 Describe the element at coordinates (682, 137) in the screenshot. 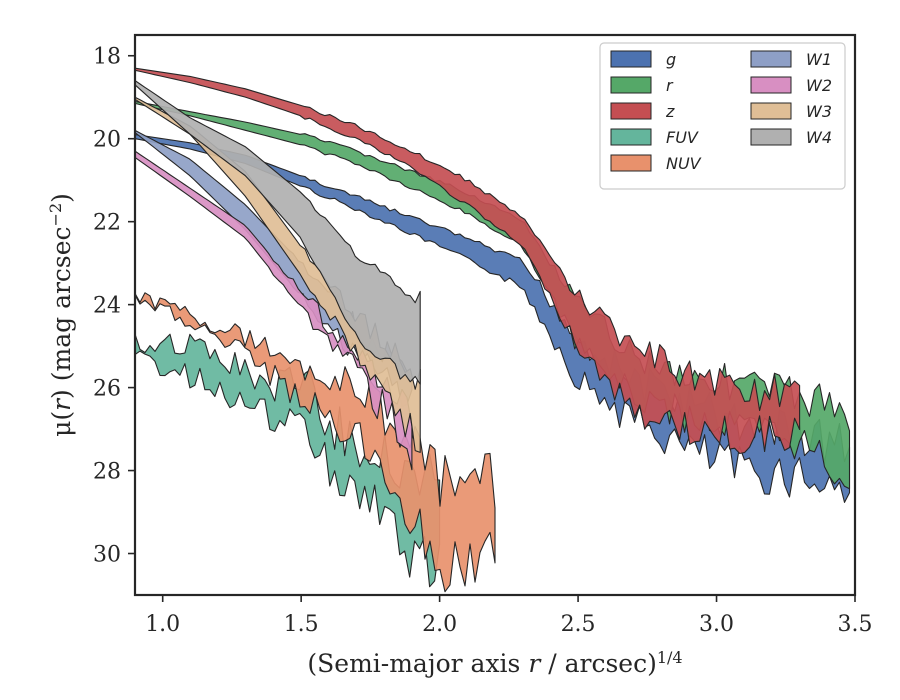

I see `legend-label-FUV: FUV` at that location.